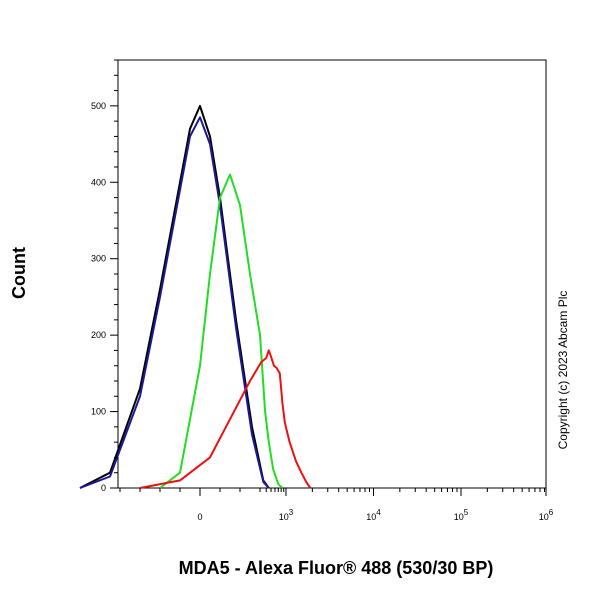 Image resolution: width=600 pixels, height=600 pixels. What do you see at coordinates (336, 505) in the screenshot?
I see `x-axis-ticks: 0 10³ 10⁴ 10⁵ 10⁶` at bounding box center [336, 505].